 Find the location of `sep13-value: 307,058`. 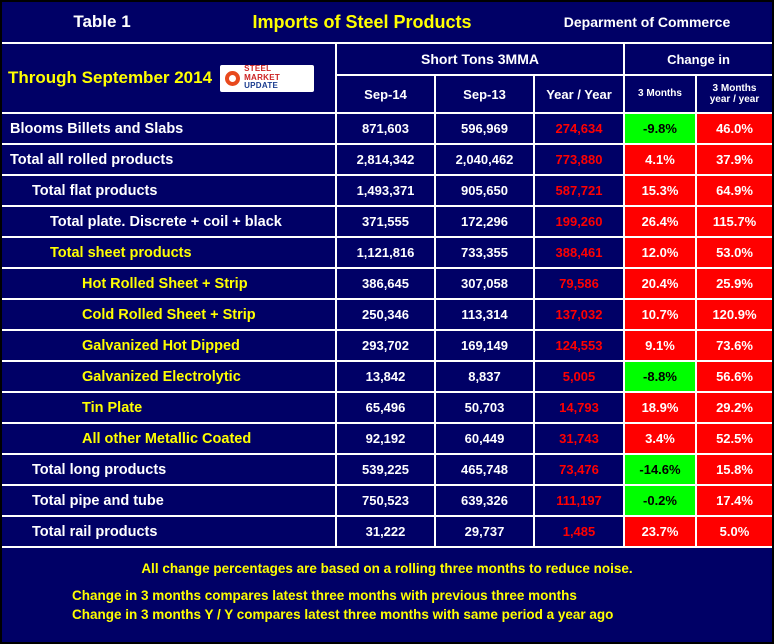

sep13-value: 307,058 is located at coordinates (484, 283).